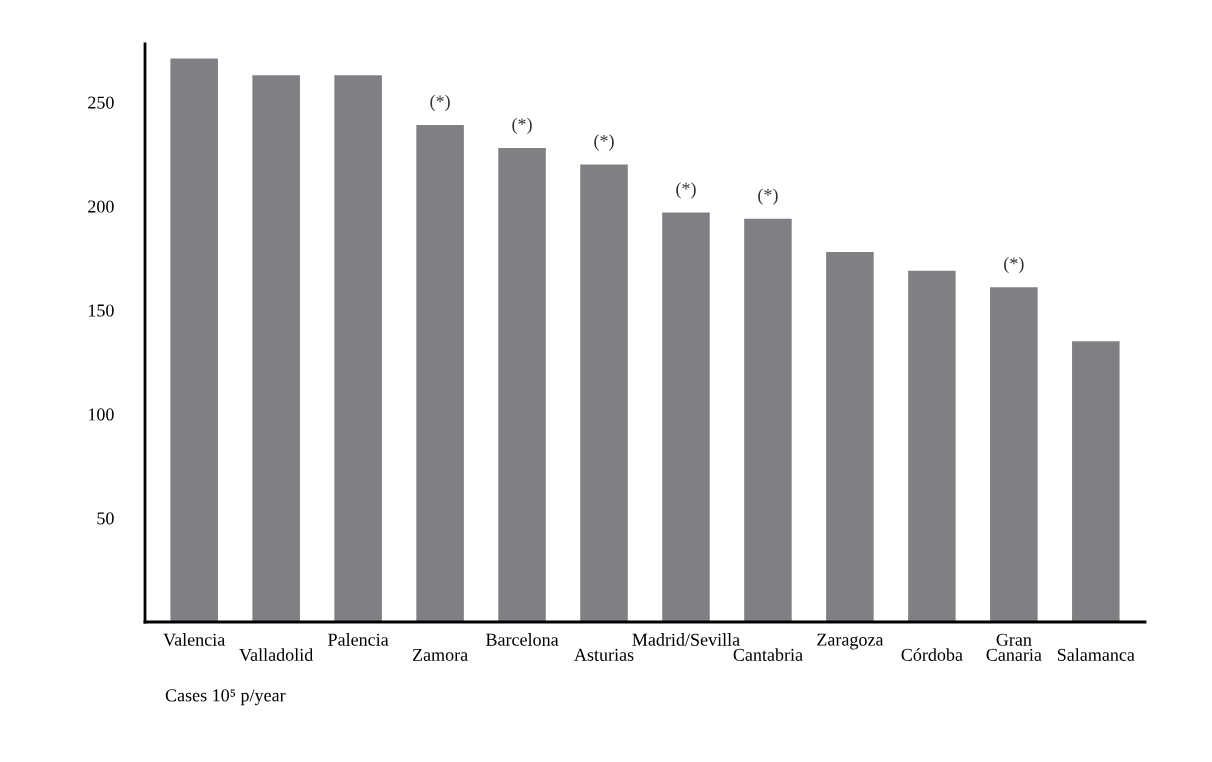  Describe the element at coordinates (358, 639) in the screenshot. I see `x-tick-label: Palencia` at that location.